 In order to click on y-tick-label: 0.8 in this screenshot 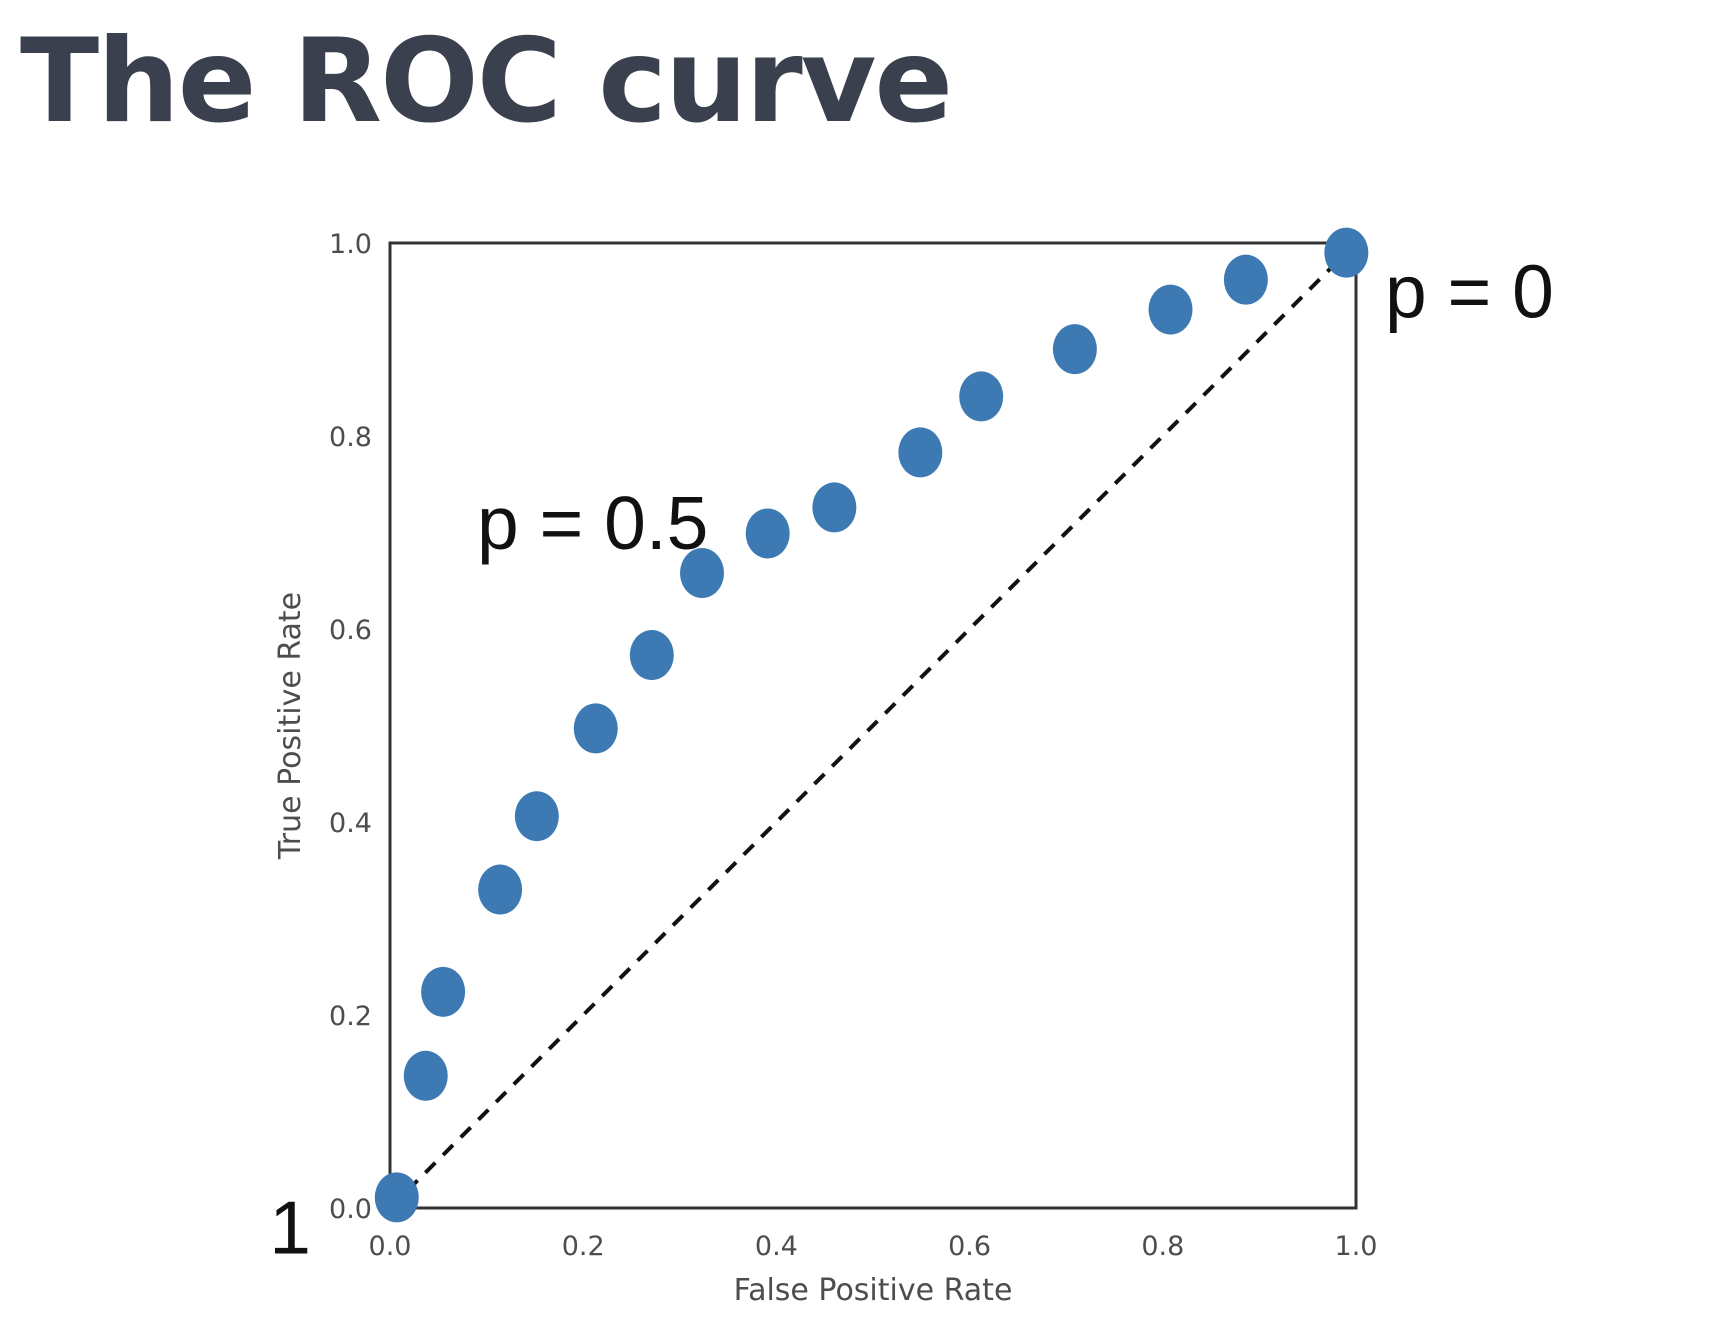, I will do `click(350, 437)`.